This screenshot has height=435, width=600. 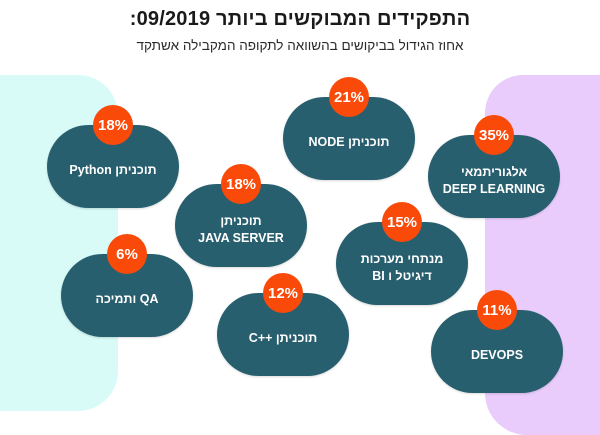 What do you see at coordinates (494, 135) in the screenshot?
I see `percent-badge: 35%` at bounding box center [494, 135].